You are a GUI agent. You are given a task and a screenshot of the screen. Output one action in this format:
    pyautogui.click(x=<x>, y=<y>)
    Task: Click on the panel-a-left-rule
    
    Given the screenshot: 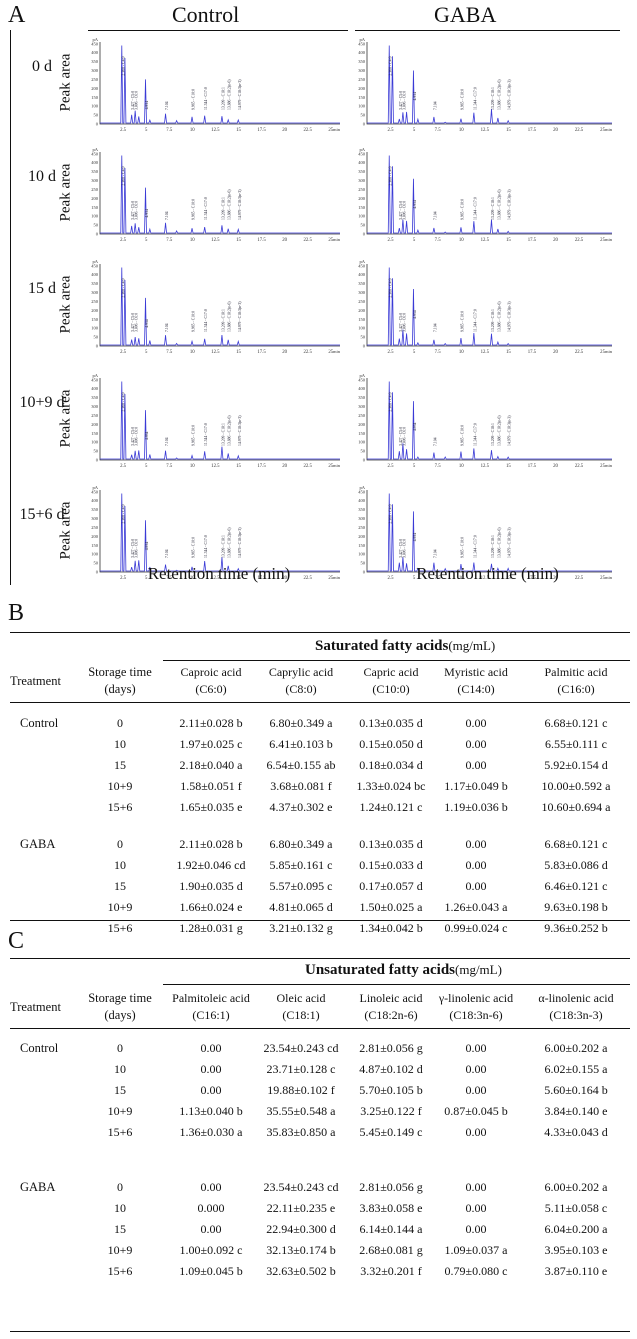 What is the action you would take?
    pyautogui.click(x=10, y=307)
    